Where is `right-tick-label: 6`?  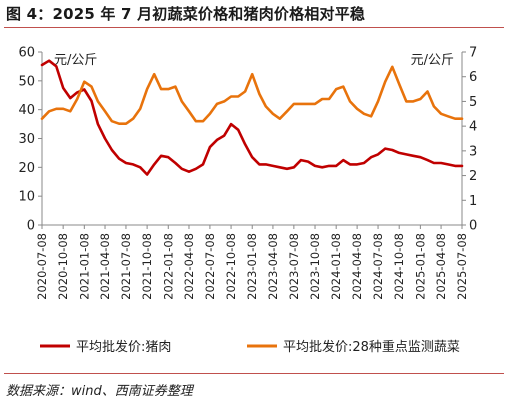
right-tick-label: 6 is located at coordinates (473, 77).